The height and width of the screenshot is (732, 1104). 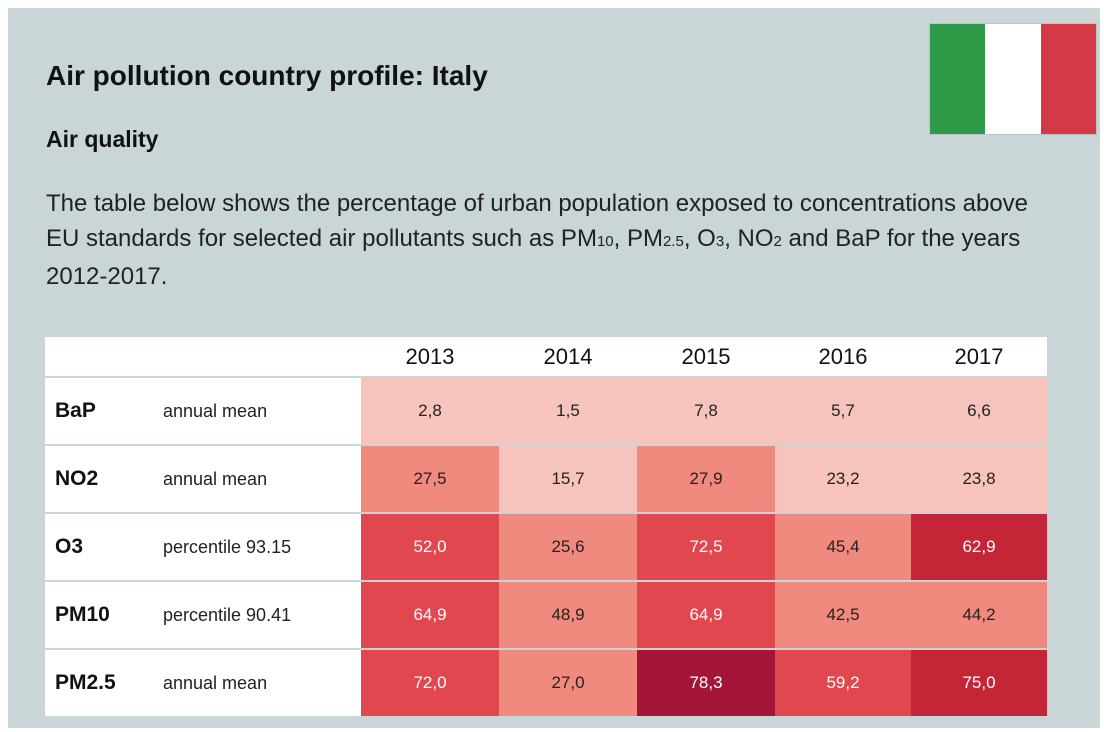 What do you see at coordinates (430, 682) in the screenshot?
I see `value-cell: 72,0` at bounding box center [430, 682].